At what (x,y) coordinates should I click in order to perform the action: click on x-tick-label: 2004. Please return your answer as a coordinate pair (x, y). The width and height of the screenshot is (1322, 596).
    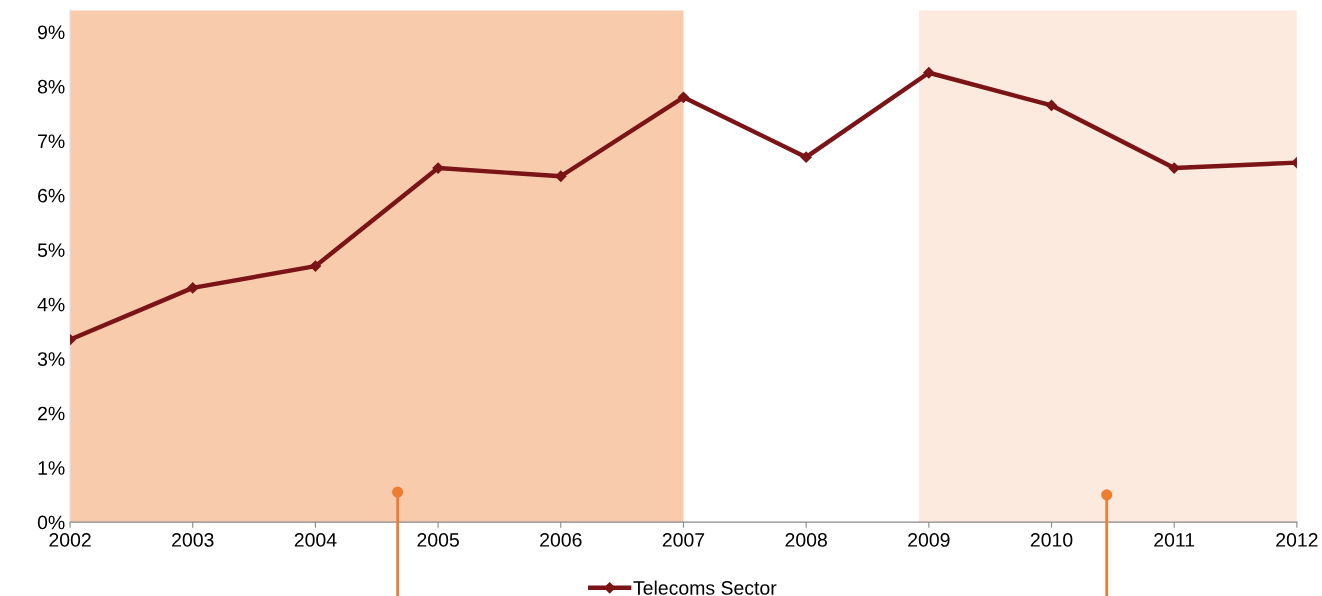
    Looking at the image, I should click on (315, 540).